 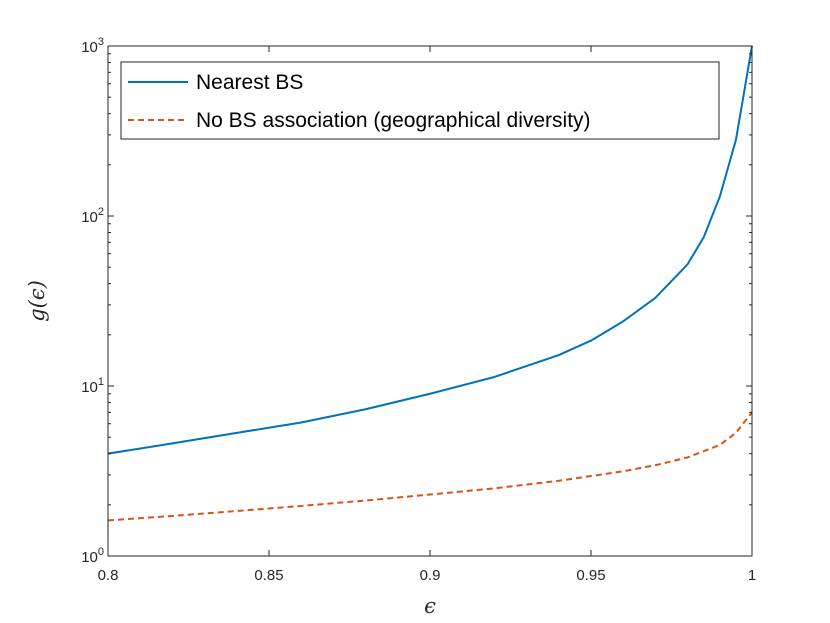 What do you see at coordinates (268, 575) in the screenshot?
I see `x-tick-label: 0.85` at bounding box center [268, 575].